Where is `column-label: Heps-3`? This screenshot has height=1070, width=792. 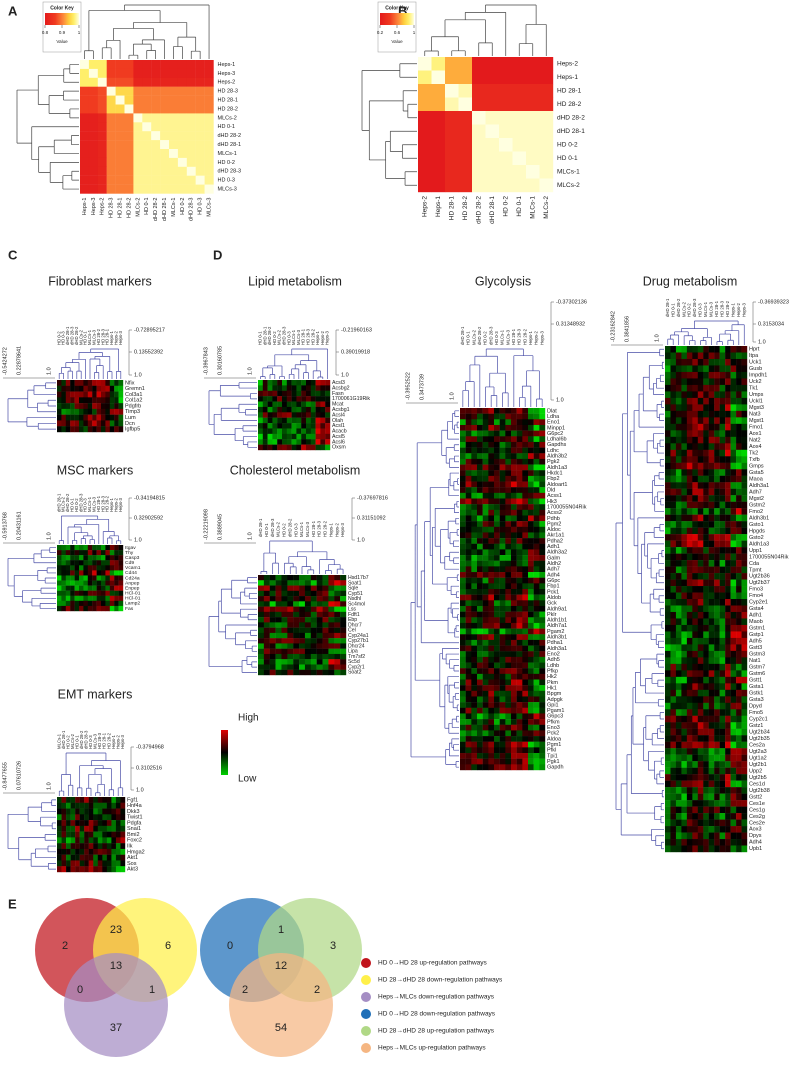
column-label: Heps-3 is located at coordinates (120, 338).